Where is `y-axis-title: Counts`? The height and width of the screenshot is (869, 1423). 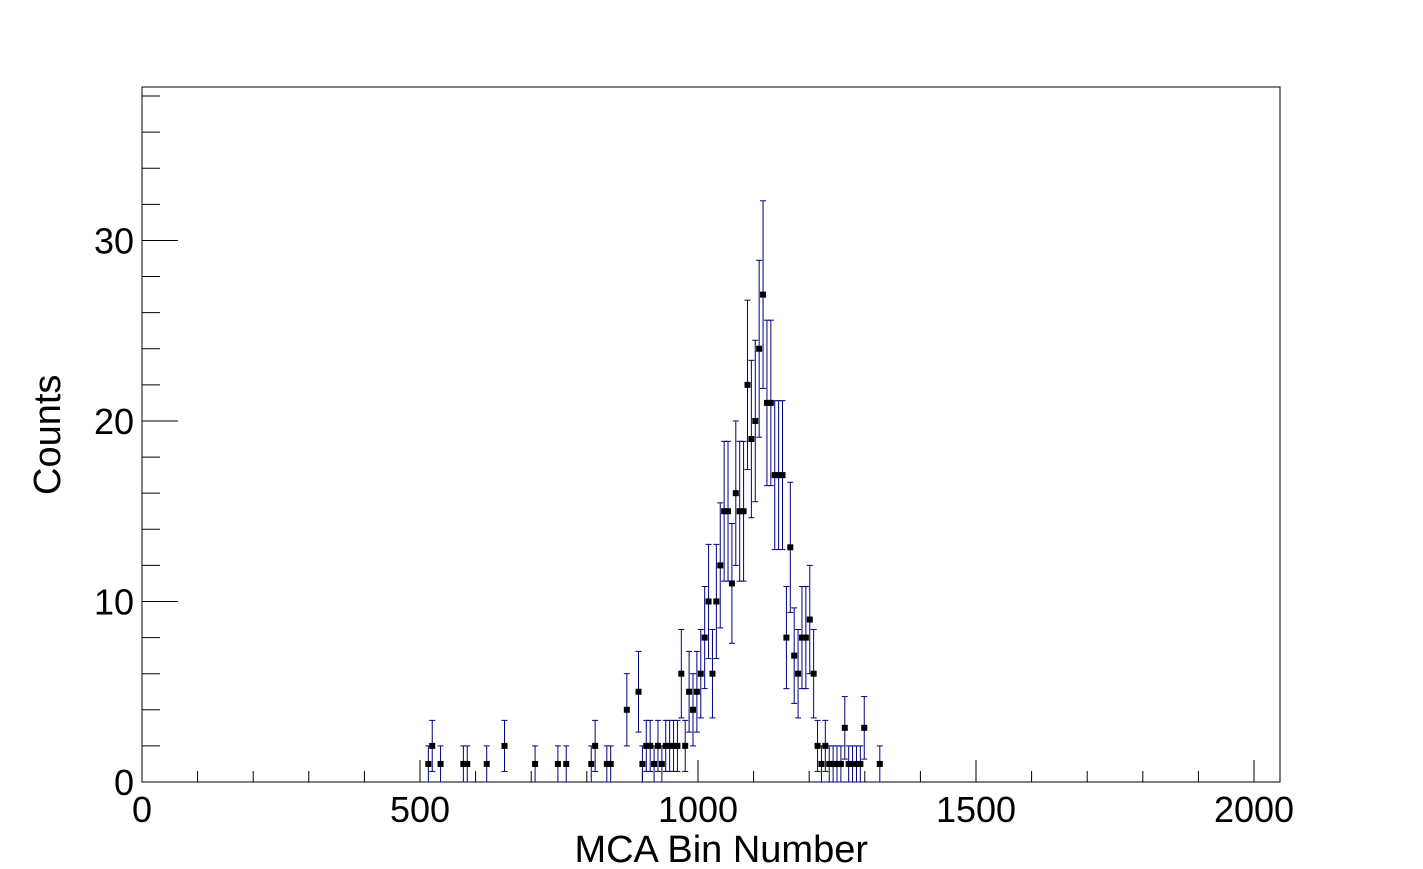 y-axis-title: Counts is located at coordinates (48, 435).